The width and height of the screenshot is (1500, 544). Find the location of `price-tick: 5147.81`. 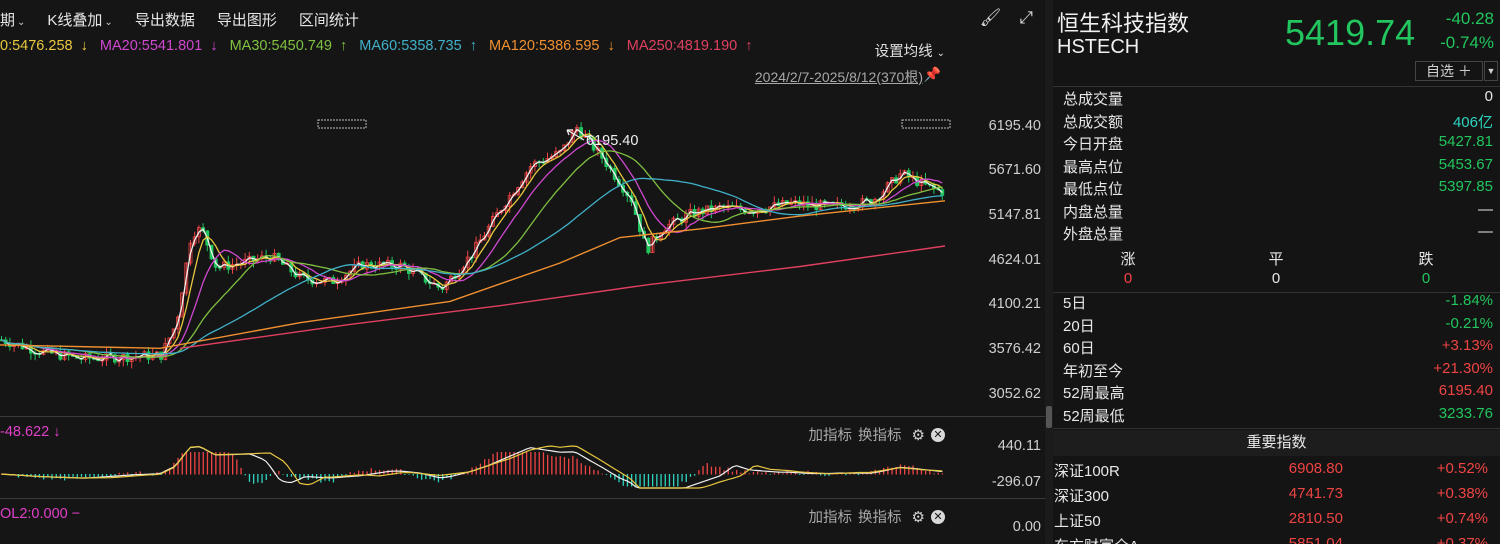

price-tick: 5147.81 is located at coordinates (1014, 215).